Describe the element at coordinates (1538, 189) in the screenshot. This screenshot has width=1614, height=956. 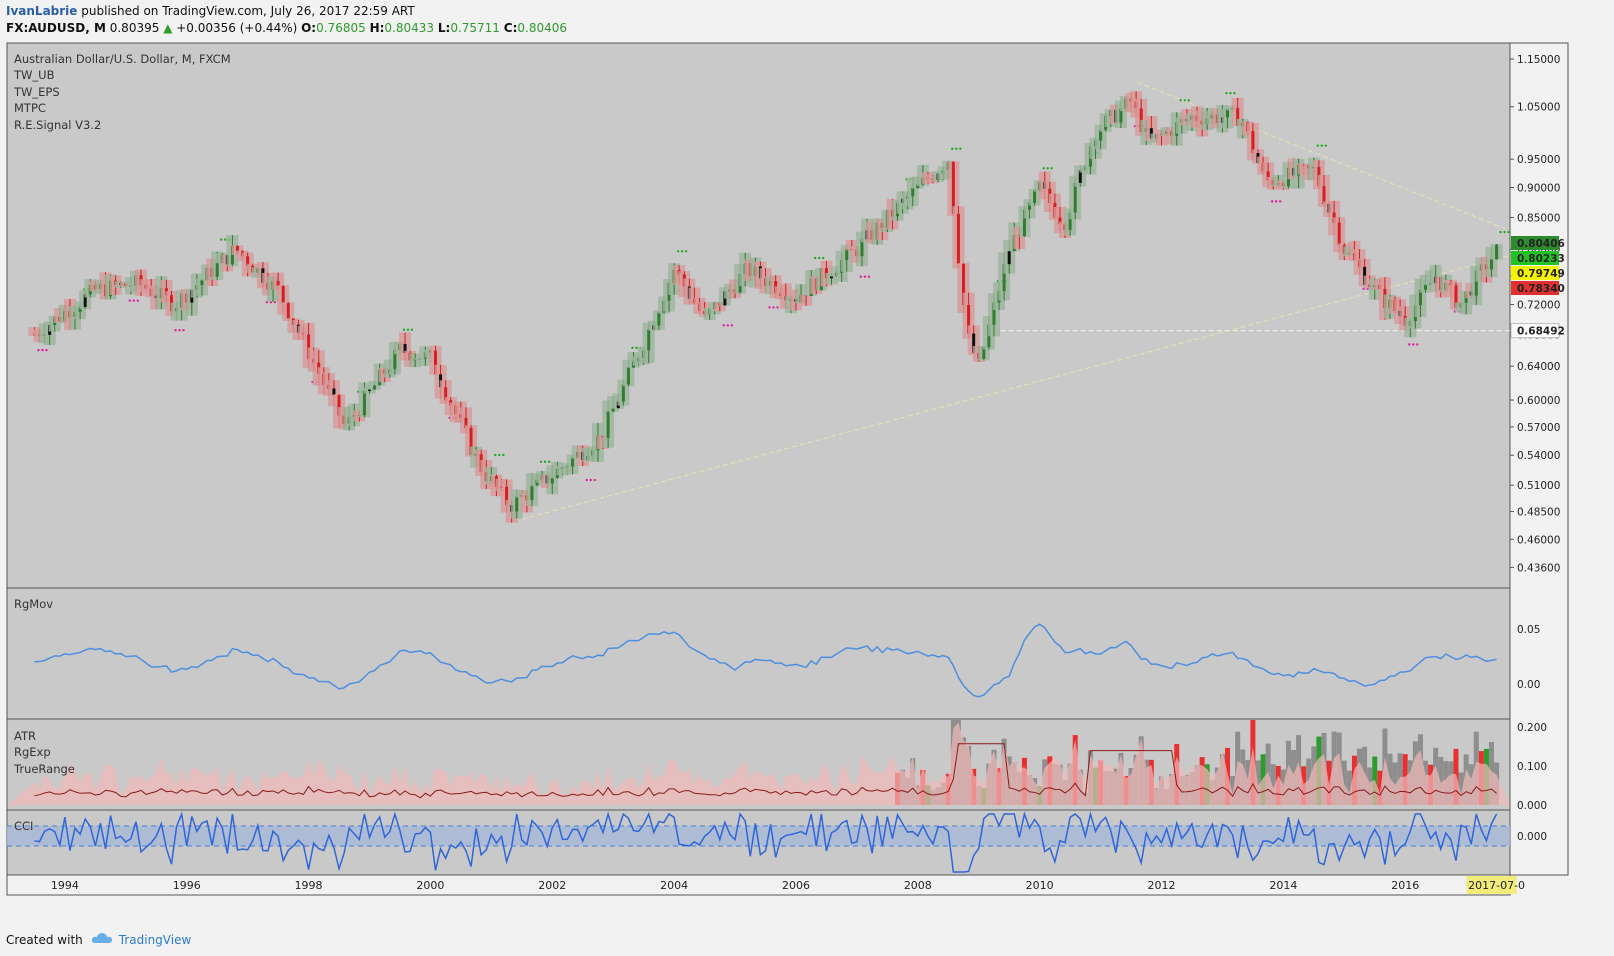
I see `price-tick-label: 0.90000` at that location.